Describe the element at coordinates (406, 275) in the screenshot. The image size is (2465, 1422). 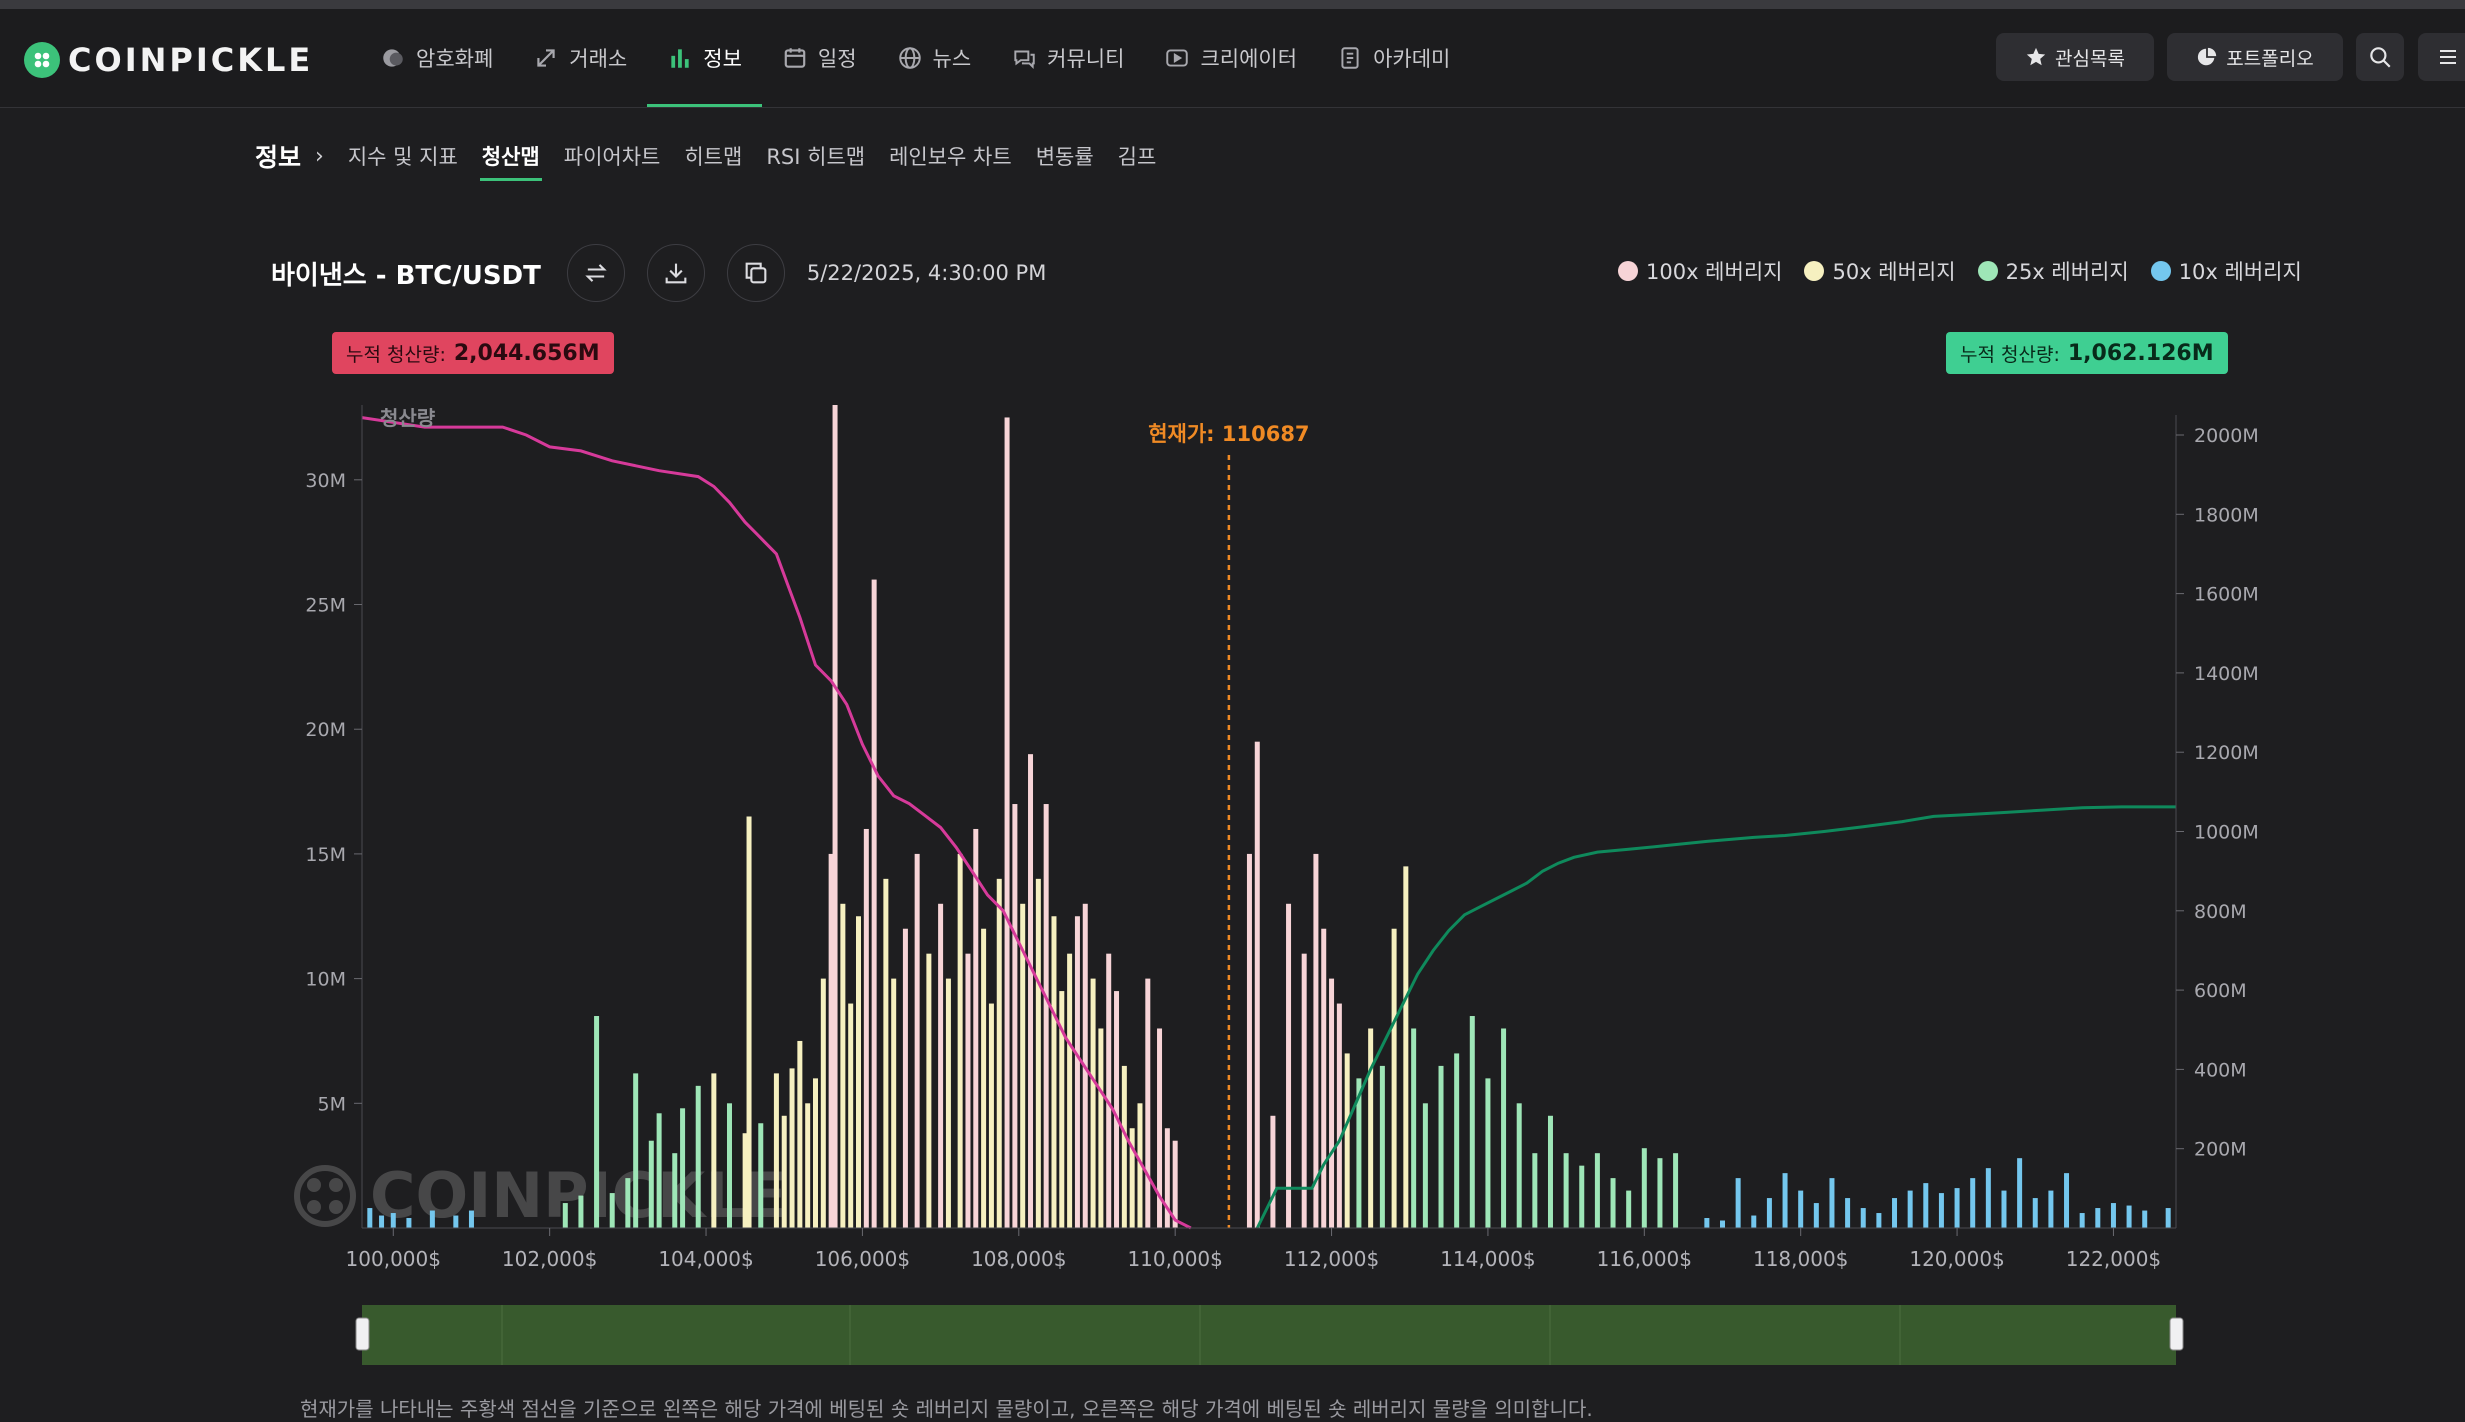
I see `chart-title: 바이낸스 - BTC/USDT` at that location.